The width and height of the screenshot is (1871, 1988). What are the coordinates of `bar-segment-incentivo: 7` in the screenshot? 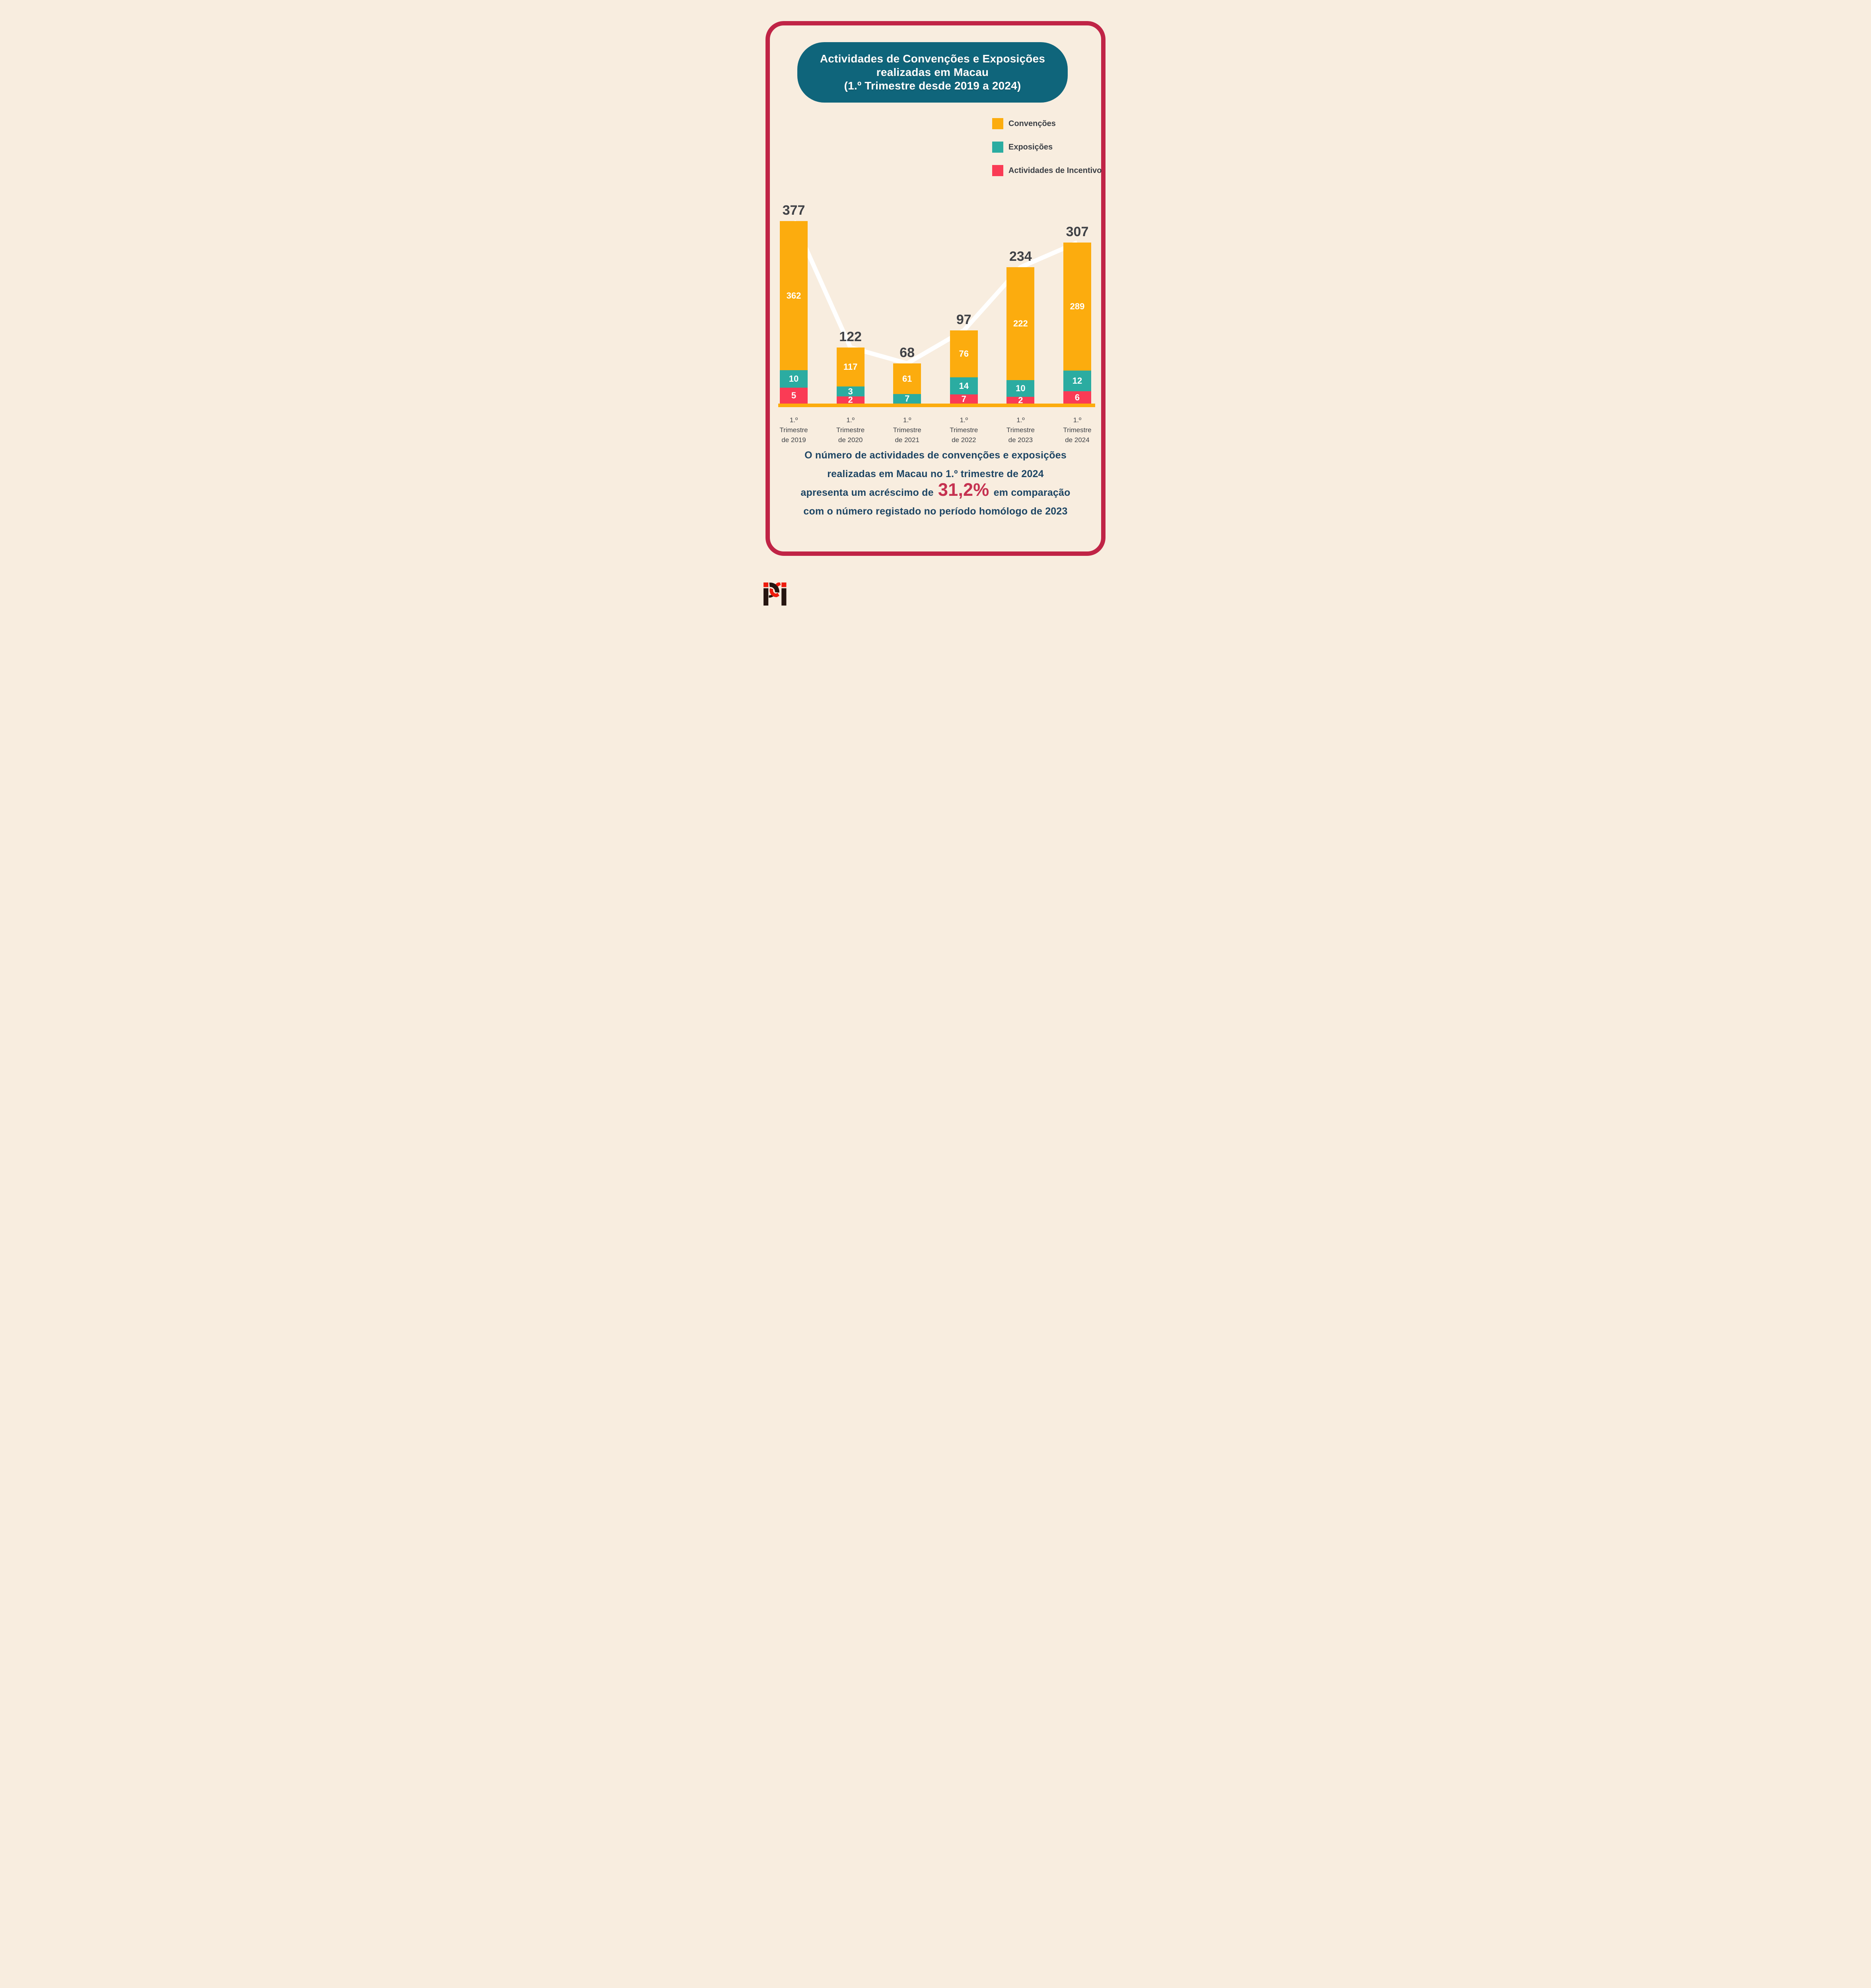 It's located at (964, 399).